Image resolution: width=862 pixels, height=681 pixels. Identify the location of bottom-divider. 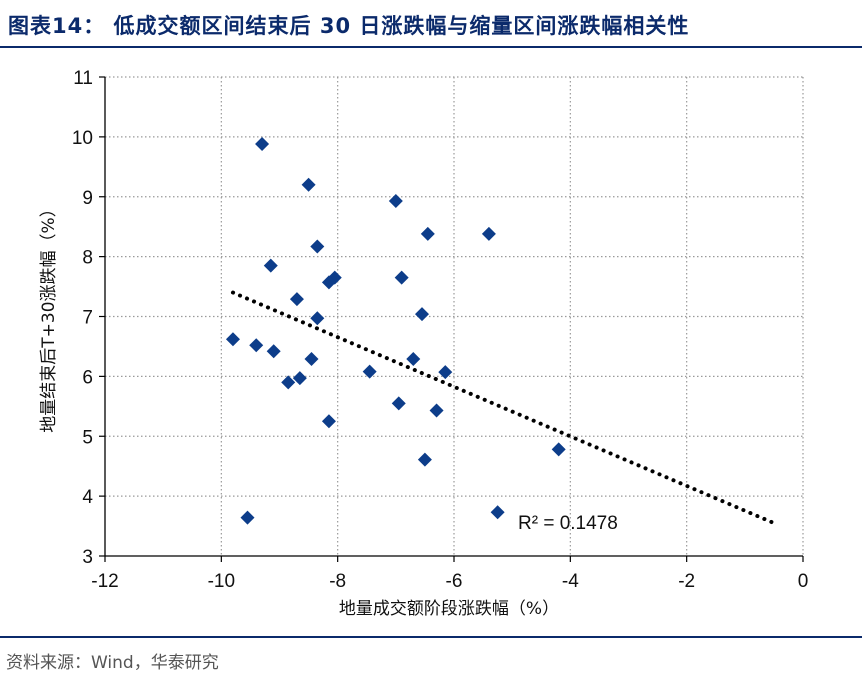
(431, 637).